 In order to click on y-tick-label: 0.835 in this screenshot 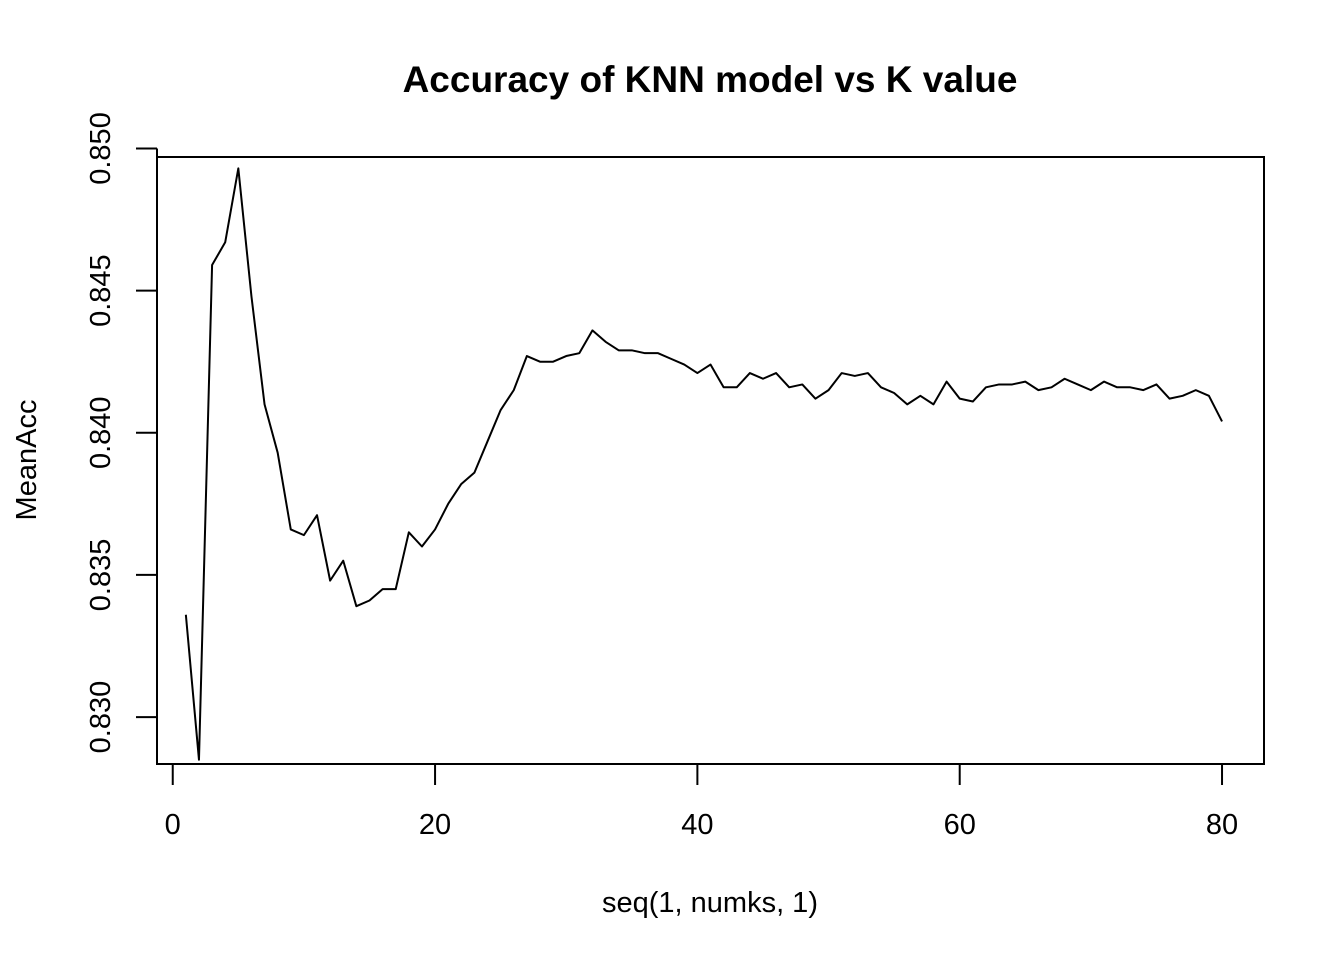, I will do `click(101, 575)`.